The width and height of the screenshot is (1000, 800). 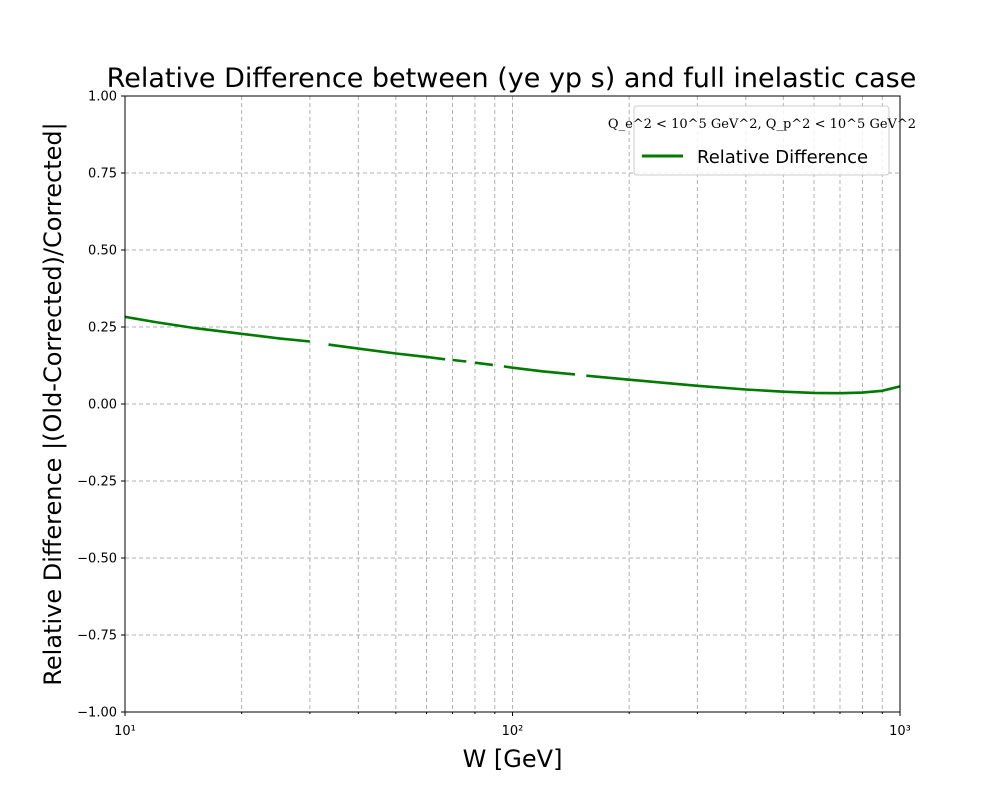 I want to click on x-tick-label: 10³, so click(x=900, y=731).